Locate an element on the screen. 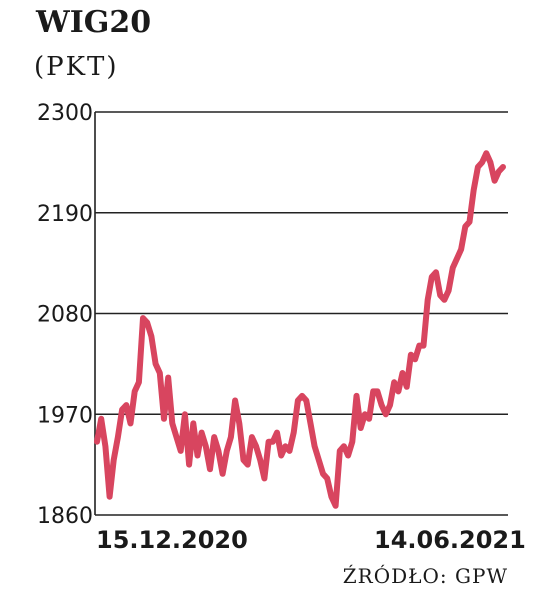 The image size is (536, 589). y-tick-label-2190: 2190 is located at coordinates (65, 214).